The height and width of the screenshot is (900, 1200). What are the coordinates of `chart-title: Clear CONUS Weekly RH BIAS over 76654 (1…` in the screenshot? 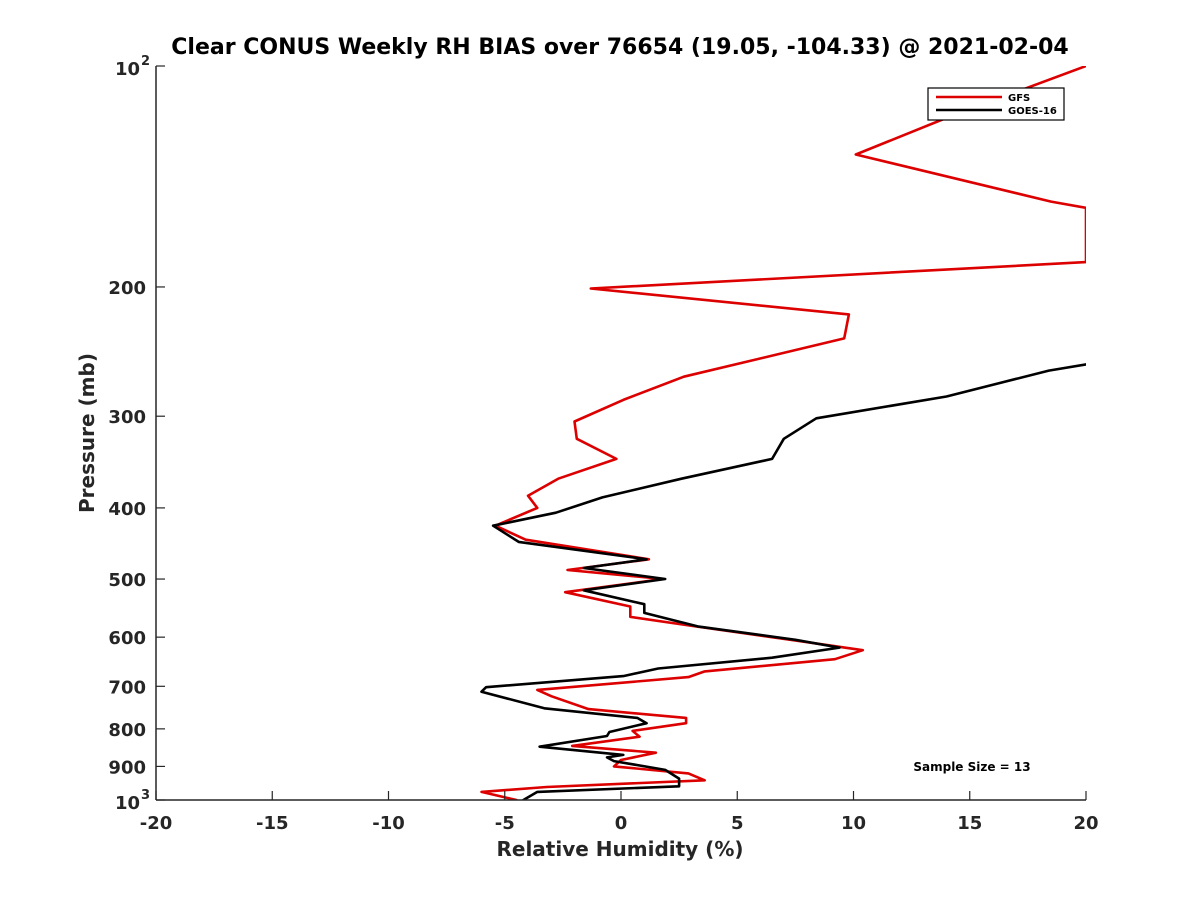 It's located at (619, 47).